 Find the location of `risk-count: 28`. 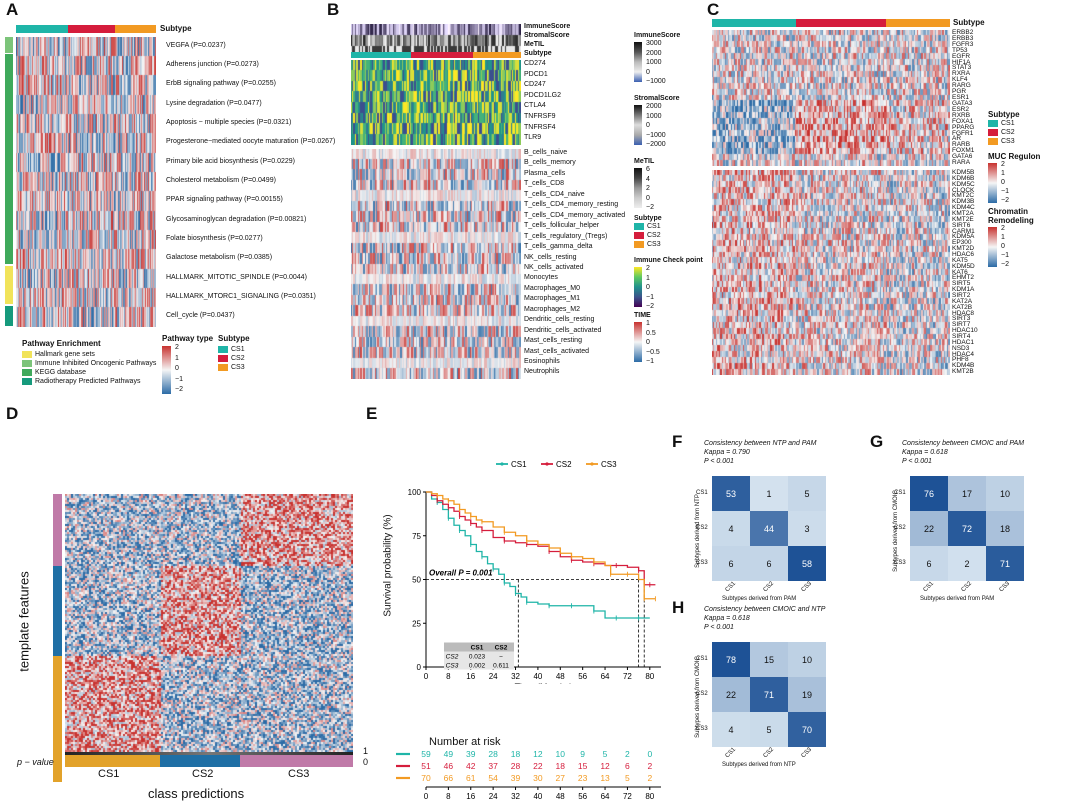

risk-count: 28 is located at coordinates (516, 766).